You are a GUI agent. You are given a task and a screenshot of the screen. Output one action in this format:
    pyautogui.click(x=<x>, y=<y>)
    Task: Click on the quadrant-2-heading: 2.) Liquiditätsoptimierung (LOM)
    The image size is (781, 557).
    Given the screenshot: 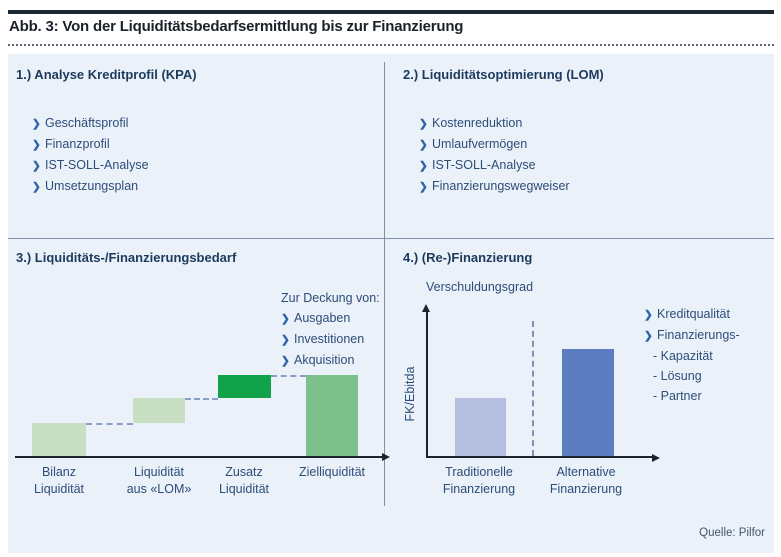 What is the action you would take?
    pyautogui.click(x=503, y=74)
    